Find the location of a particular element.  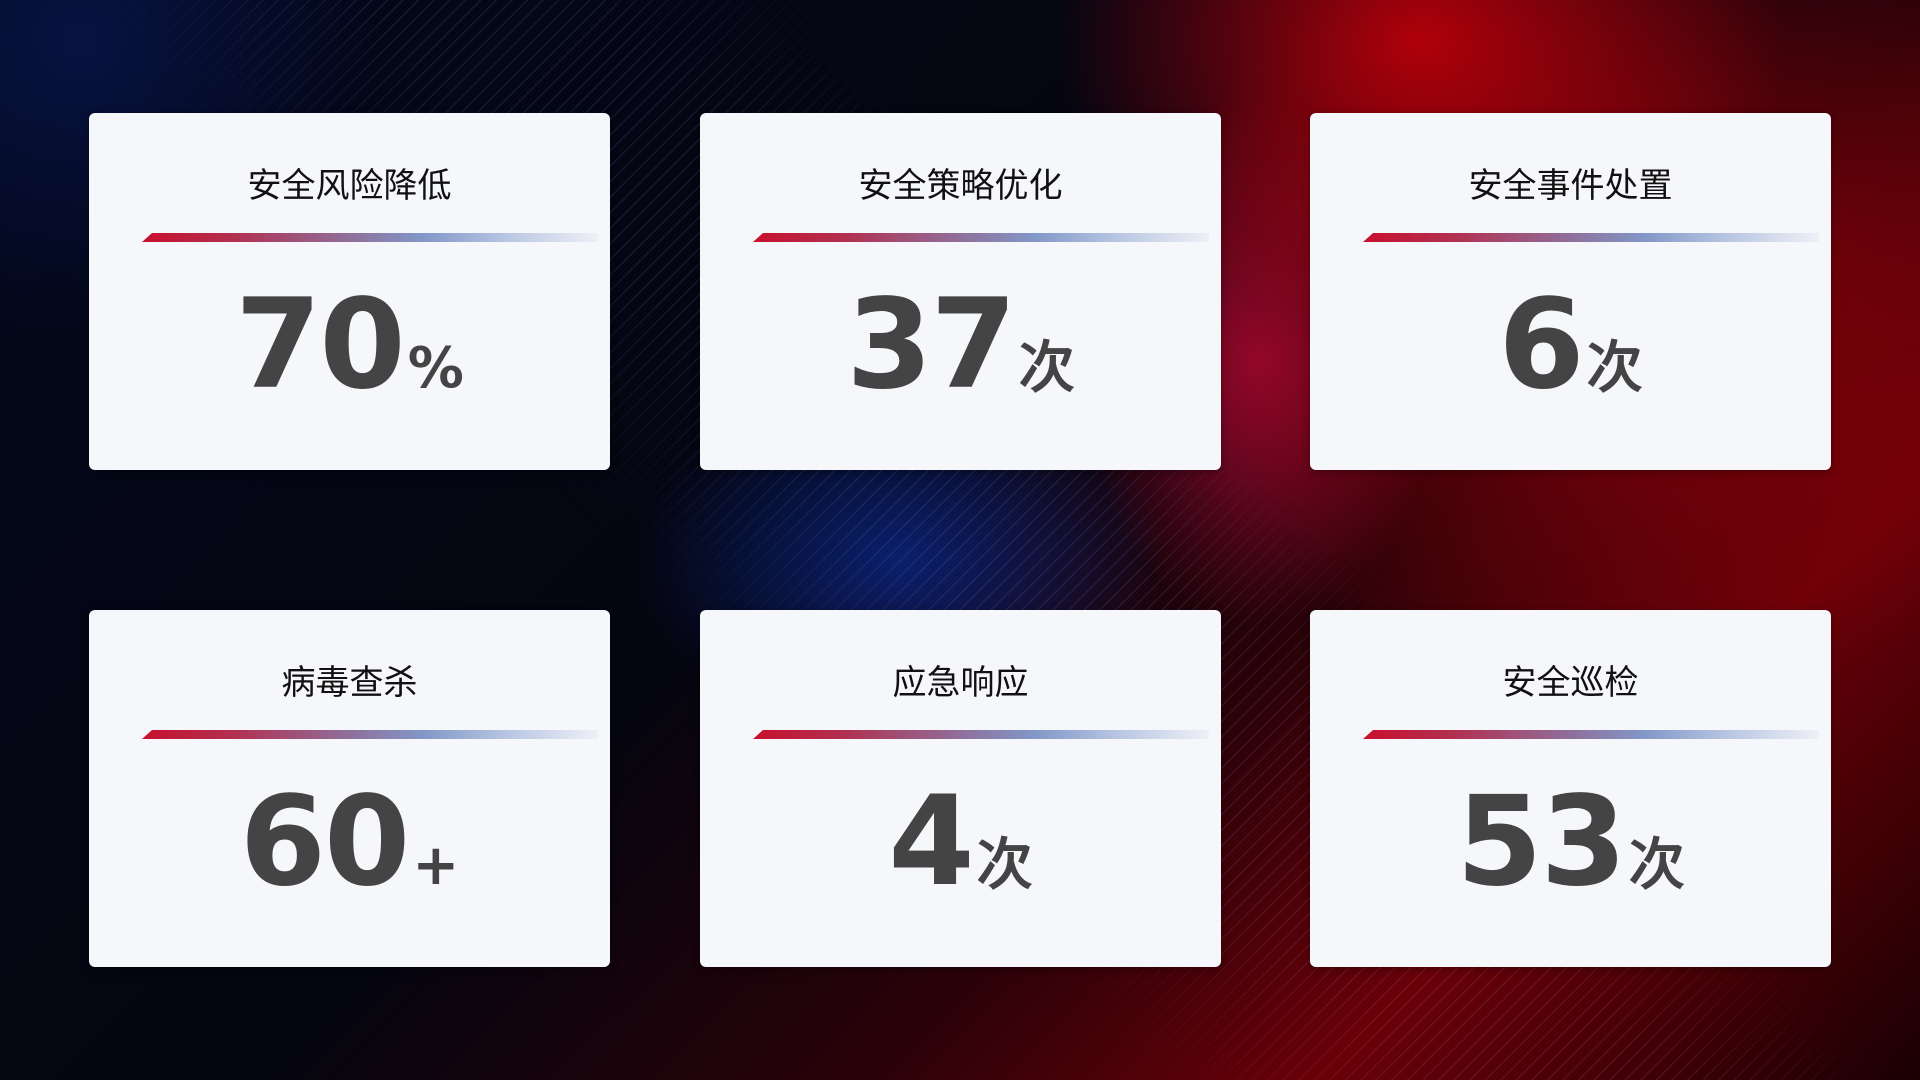

card-title: 病毒查杀 is located at coordinates (349, 683).